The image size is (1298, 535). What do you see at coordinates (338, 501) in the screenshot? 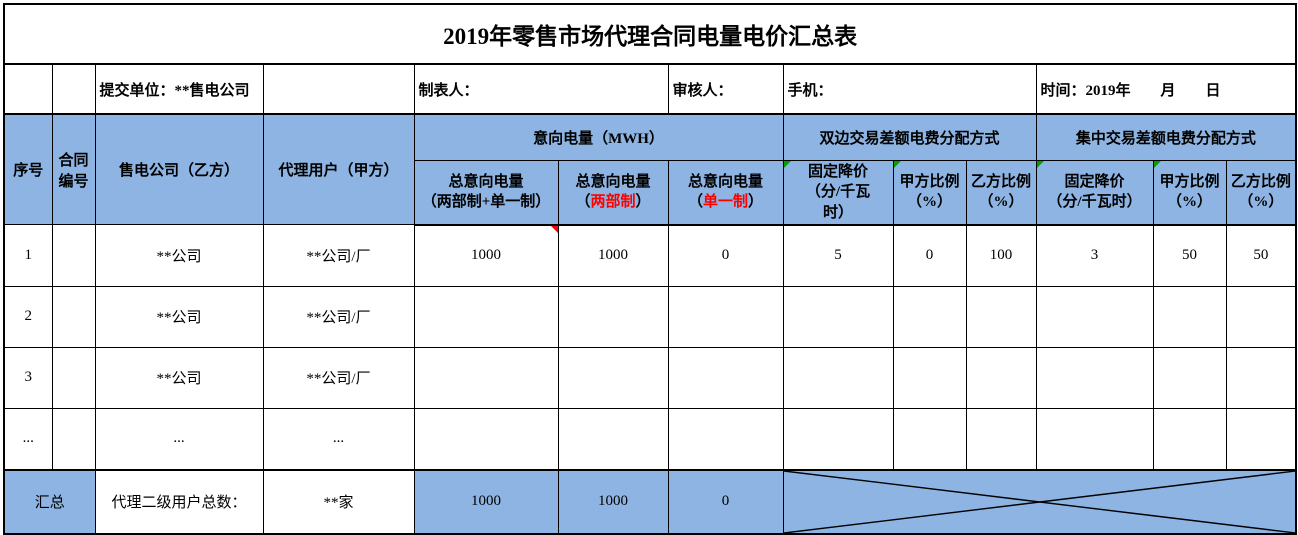
I see `cell-agent-total-value: **家` at bounding box center [338, 501].